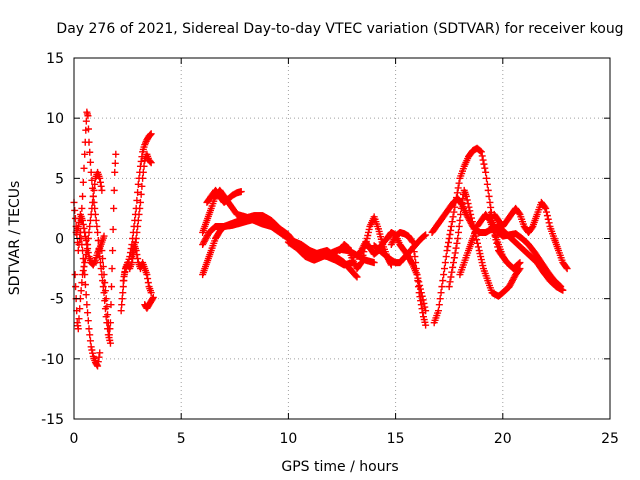 This screenshot has width=640, height=480. Describe the element at coordinates (181, 439) in the screenshot. I see `x-tick-label: 5` at that location.